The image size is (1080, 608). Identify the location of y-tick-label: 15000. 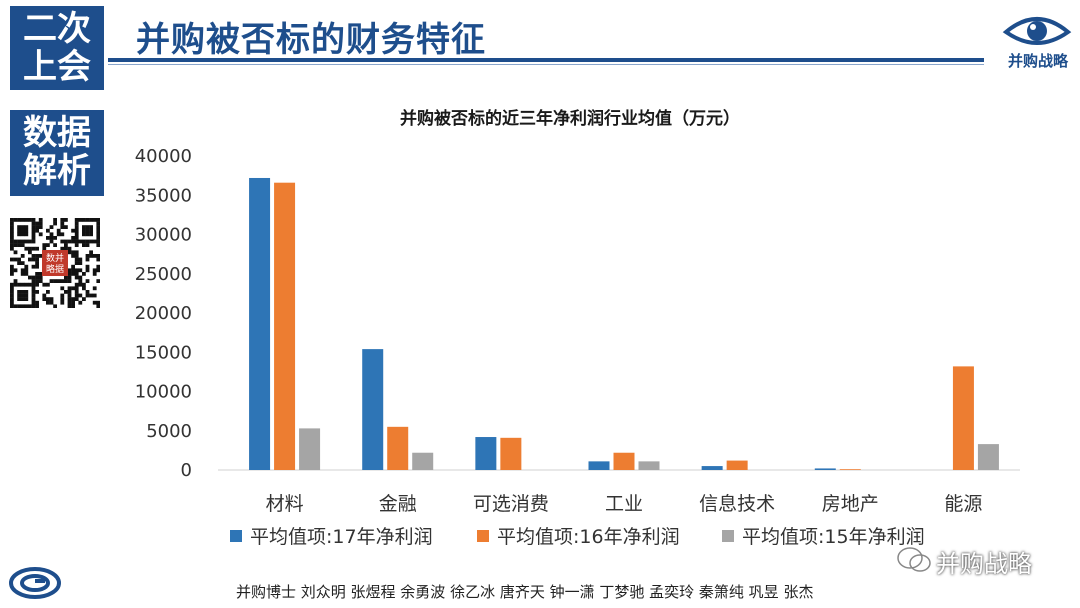
(163, 352).